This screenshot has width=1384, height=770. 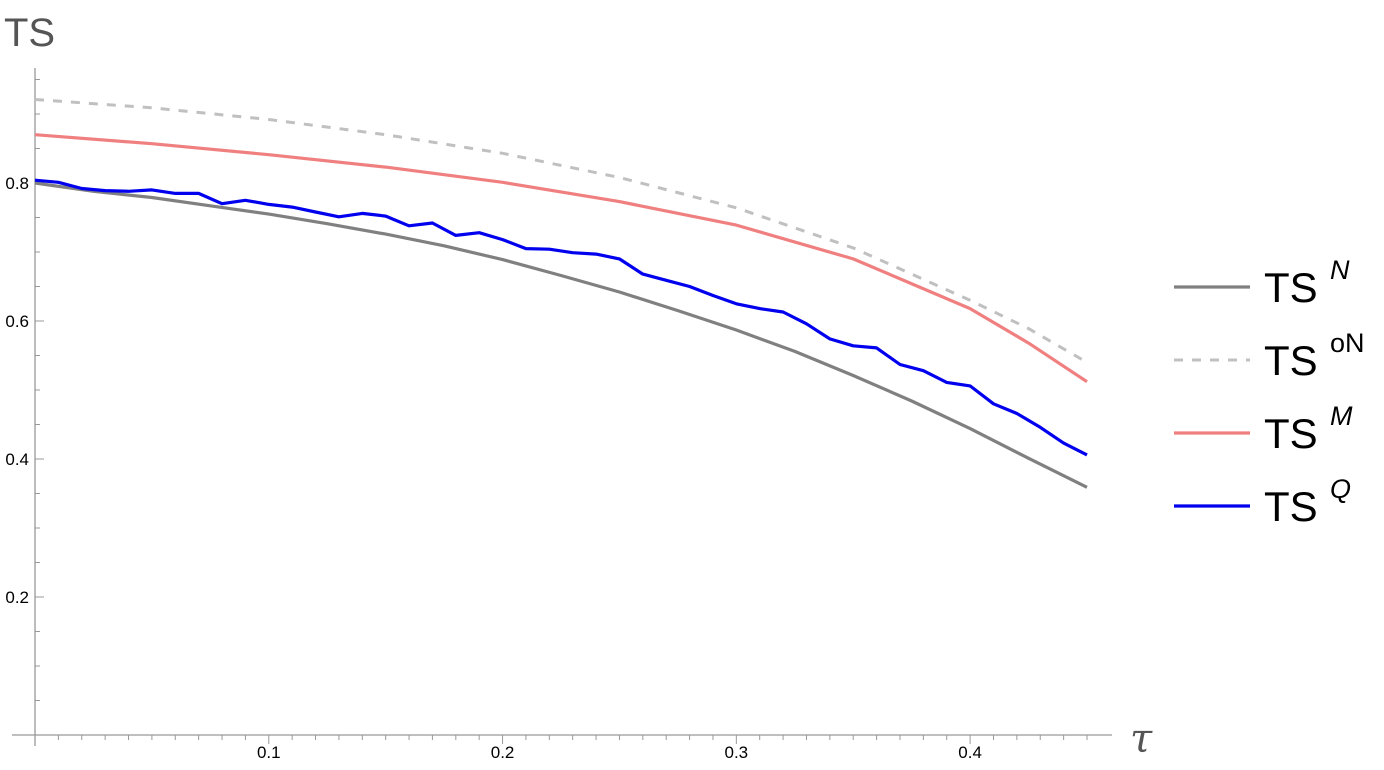 I want to click on y-tick-label: 0.4, so click(x=17, y=459).